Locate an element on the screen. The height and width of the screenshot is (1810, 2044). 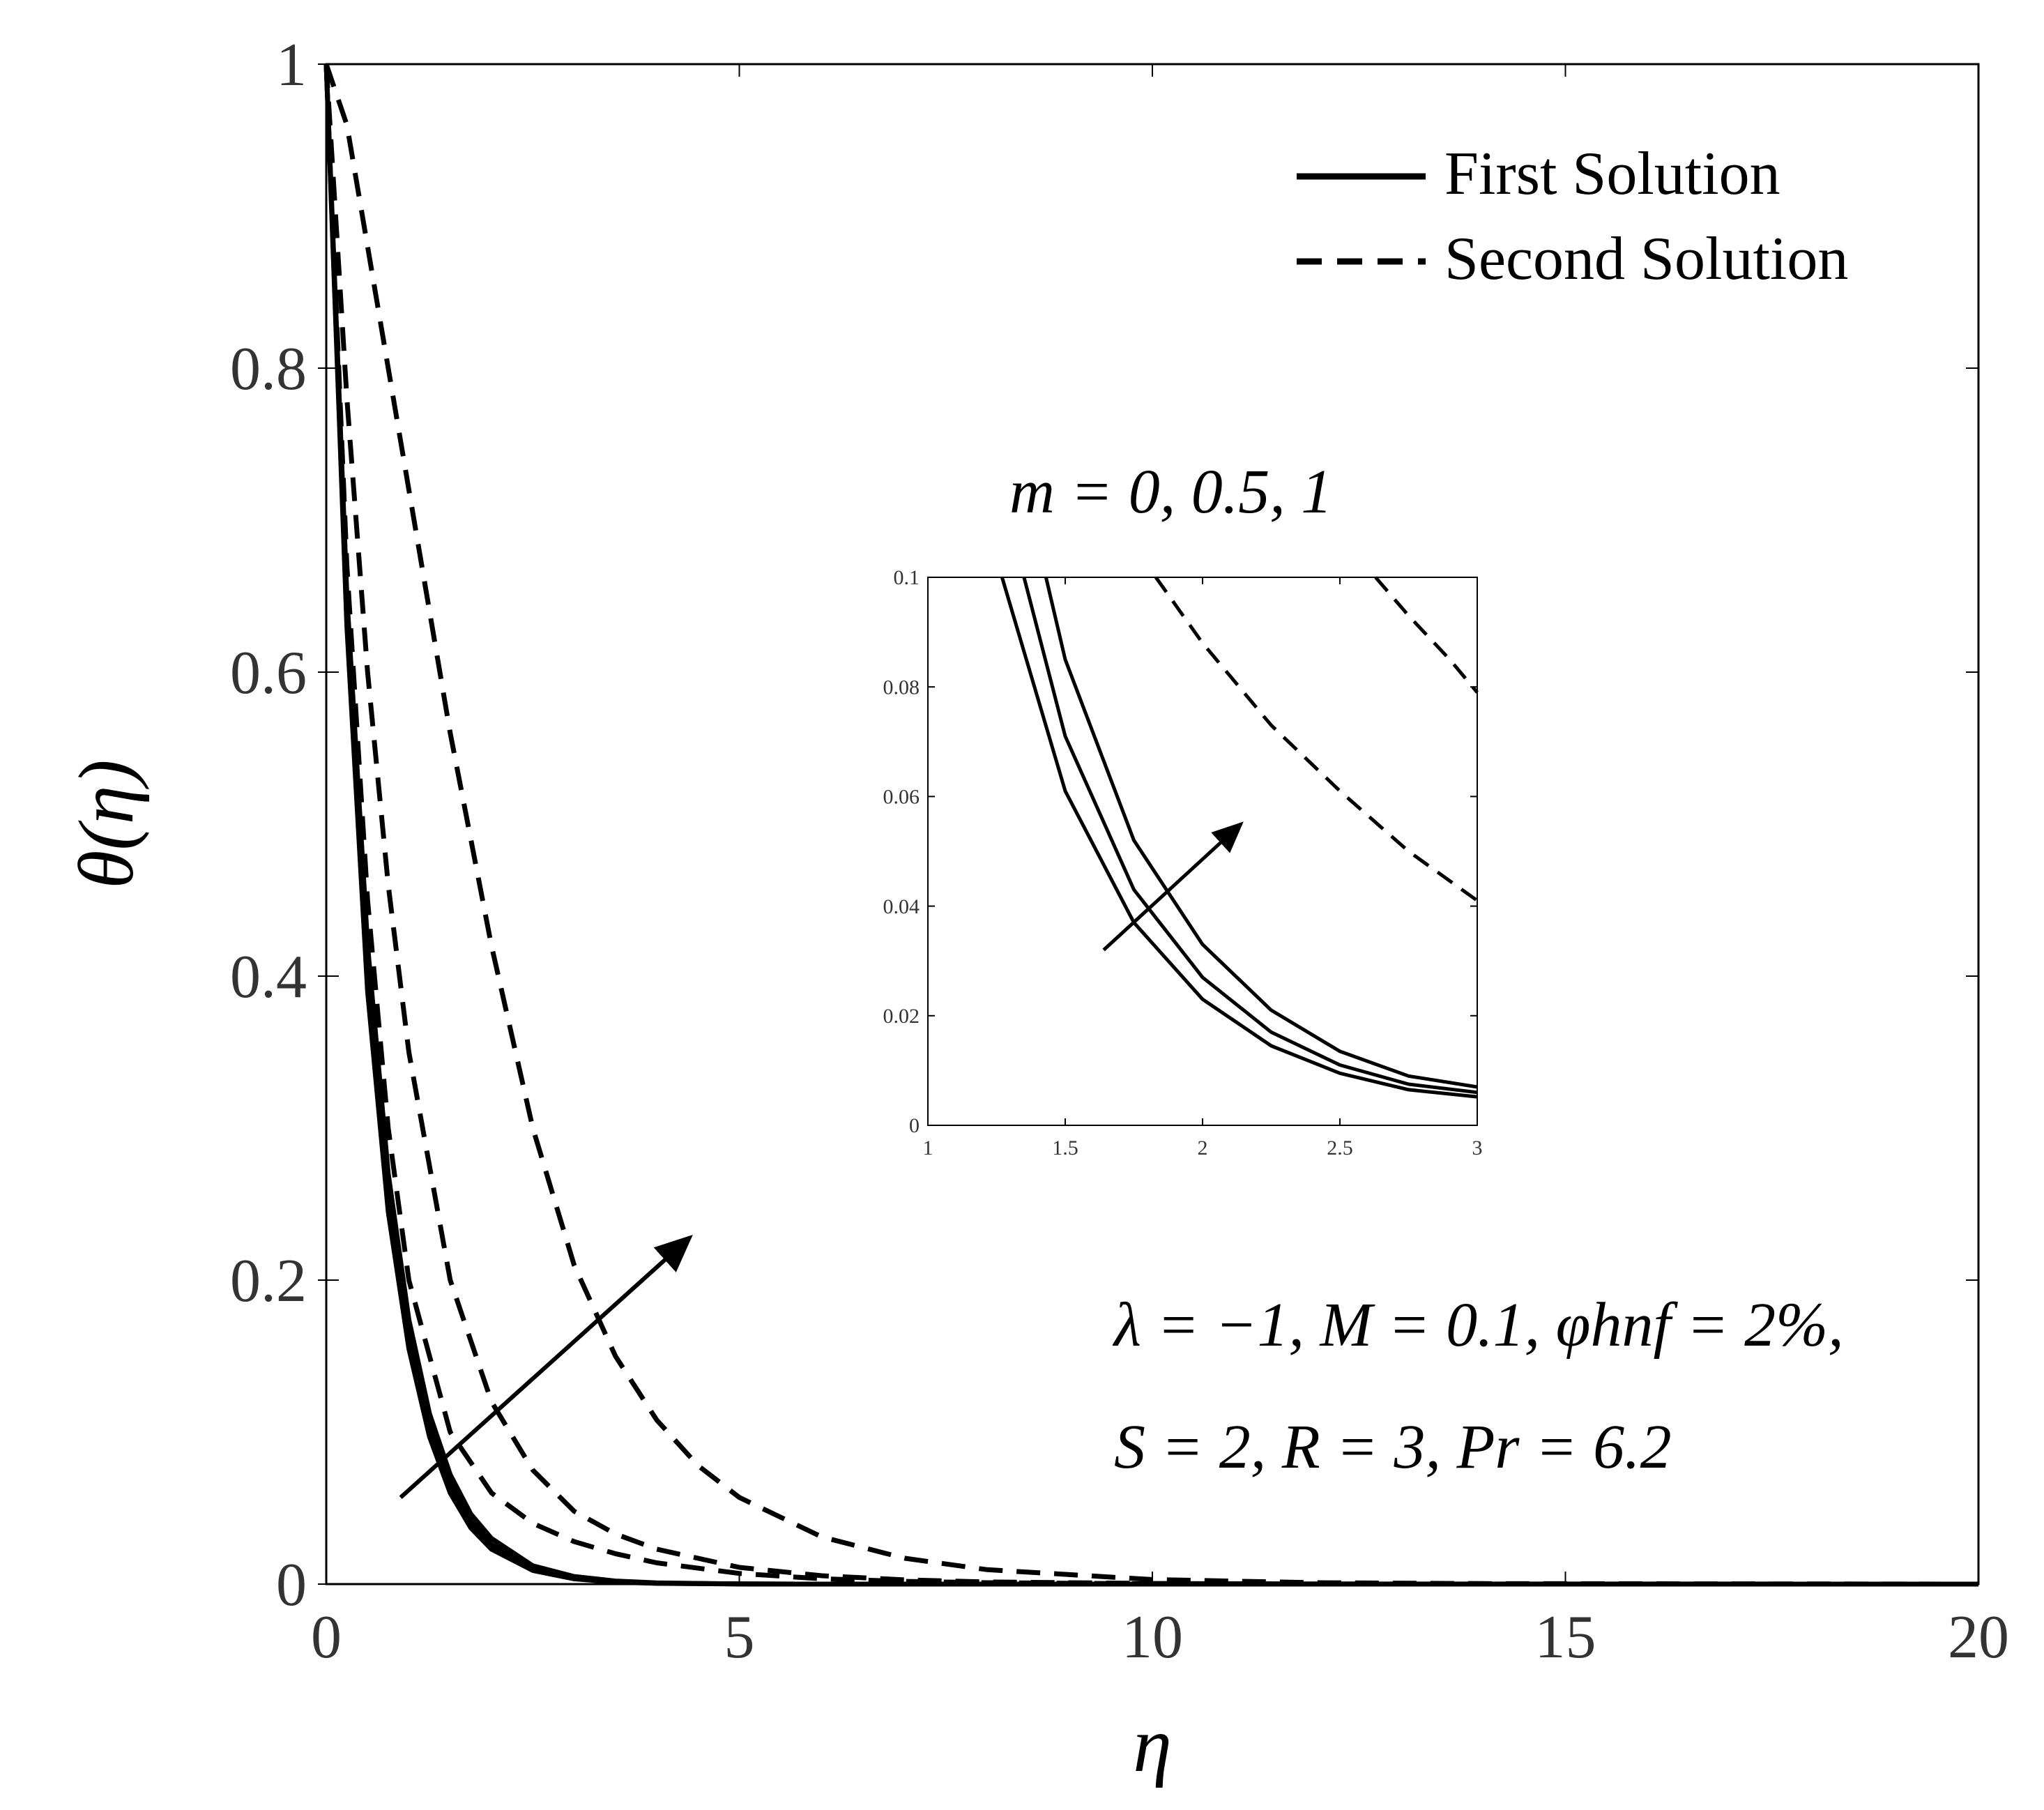
legend-label-first-solution: First Solution is located at coordinates (1612, 174).